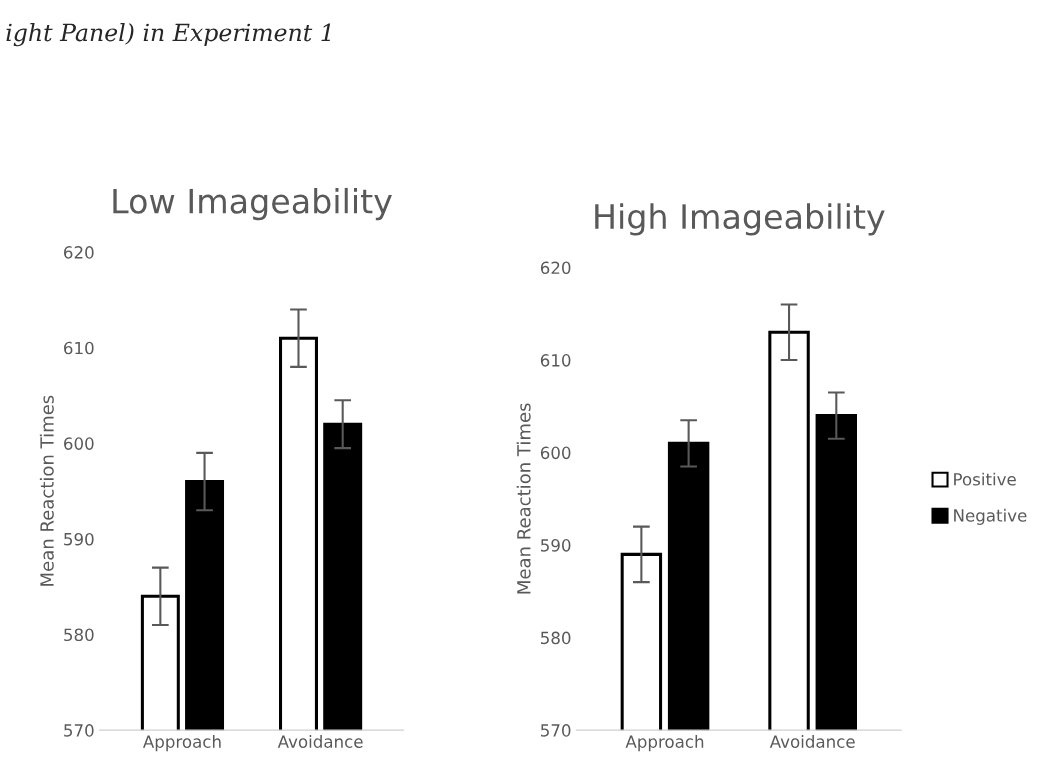 This screenshot has height=771, width=1048. I want to click on chart-title: Low Imageability, so click(252, 204).